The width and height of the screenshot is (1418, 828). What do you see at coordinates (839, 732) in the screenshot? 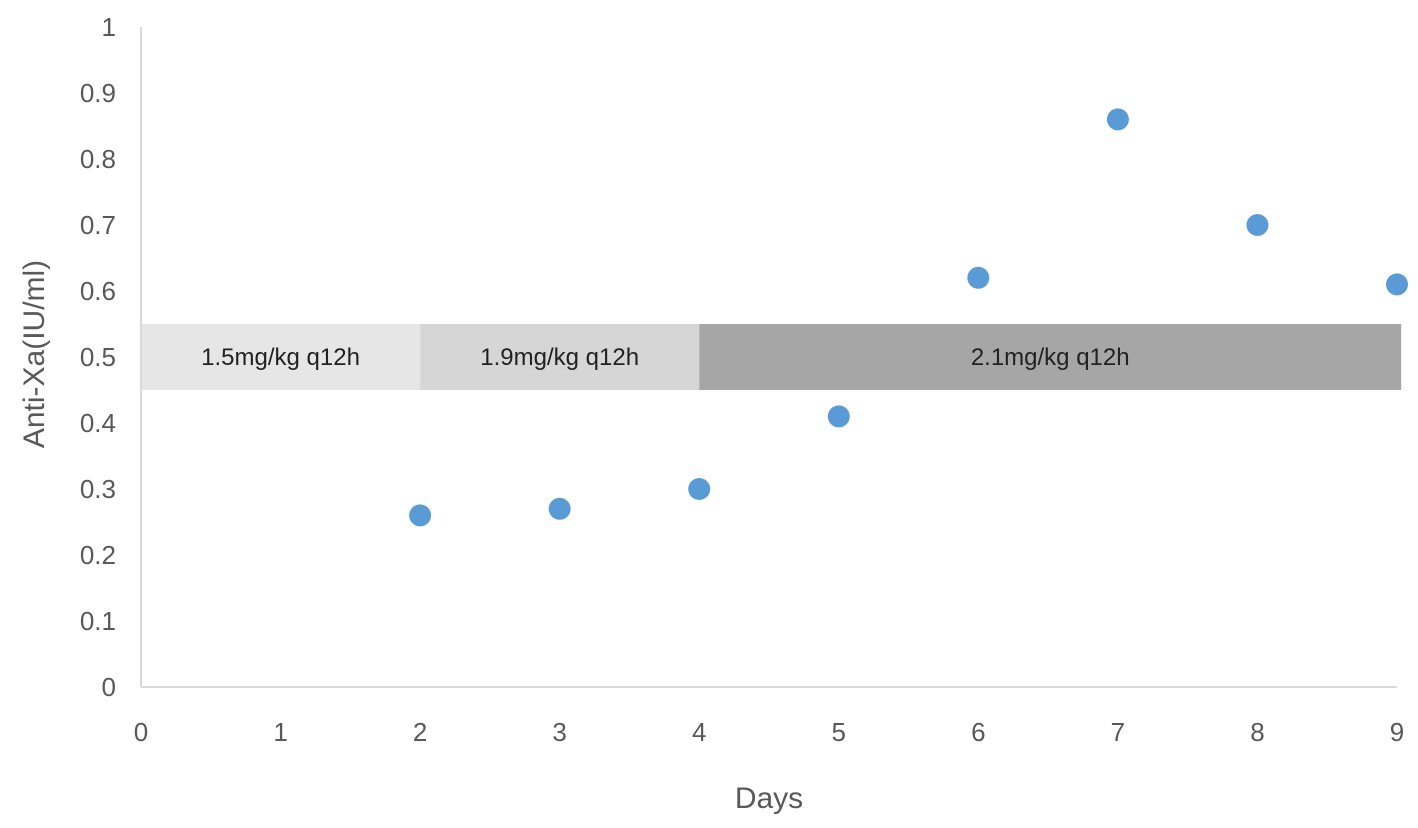
I see `x-tick-label: 5` at bounding box center [839, 732].